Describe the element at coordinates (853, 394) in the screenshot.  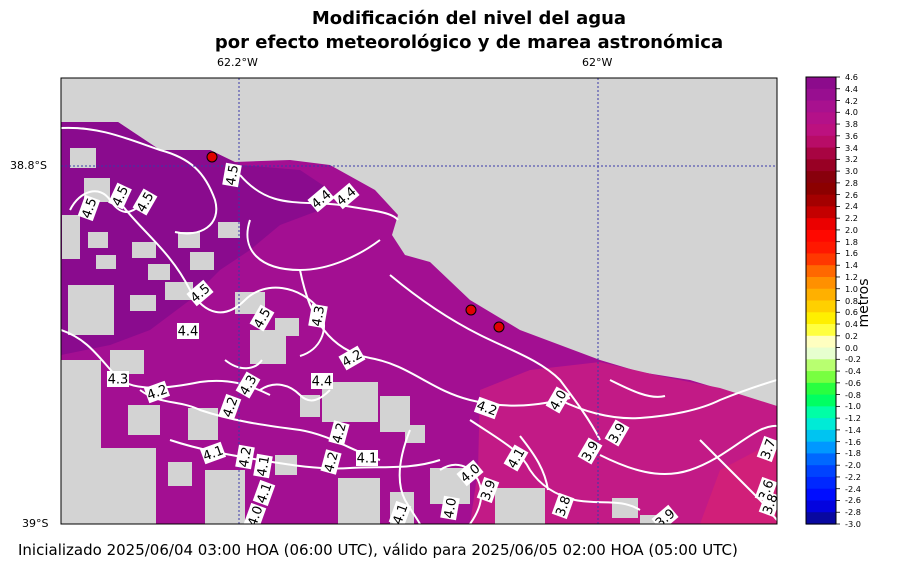
I see `colorbar-tick-label: -0.8` at that location.